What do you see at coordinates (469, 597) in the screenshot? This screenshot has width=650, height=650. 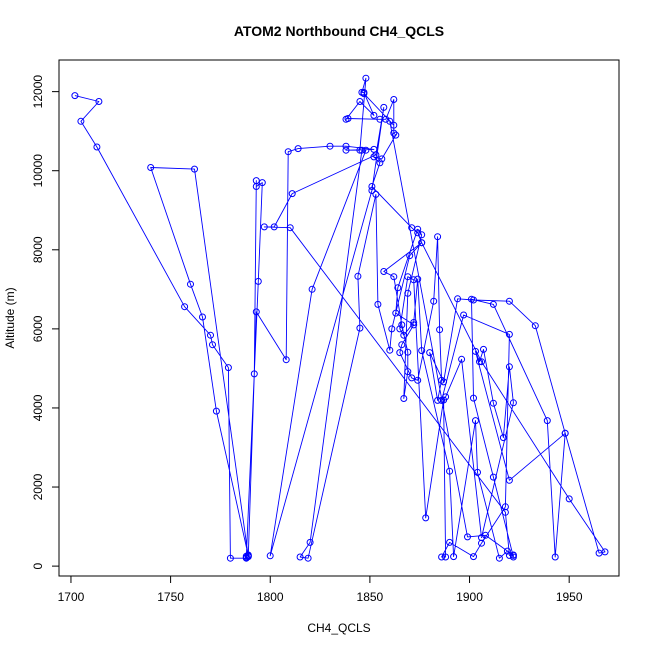 I see `x-tick-label: 1900` at bounding box center [469, 597].